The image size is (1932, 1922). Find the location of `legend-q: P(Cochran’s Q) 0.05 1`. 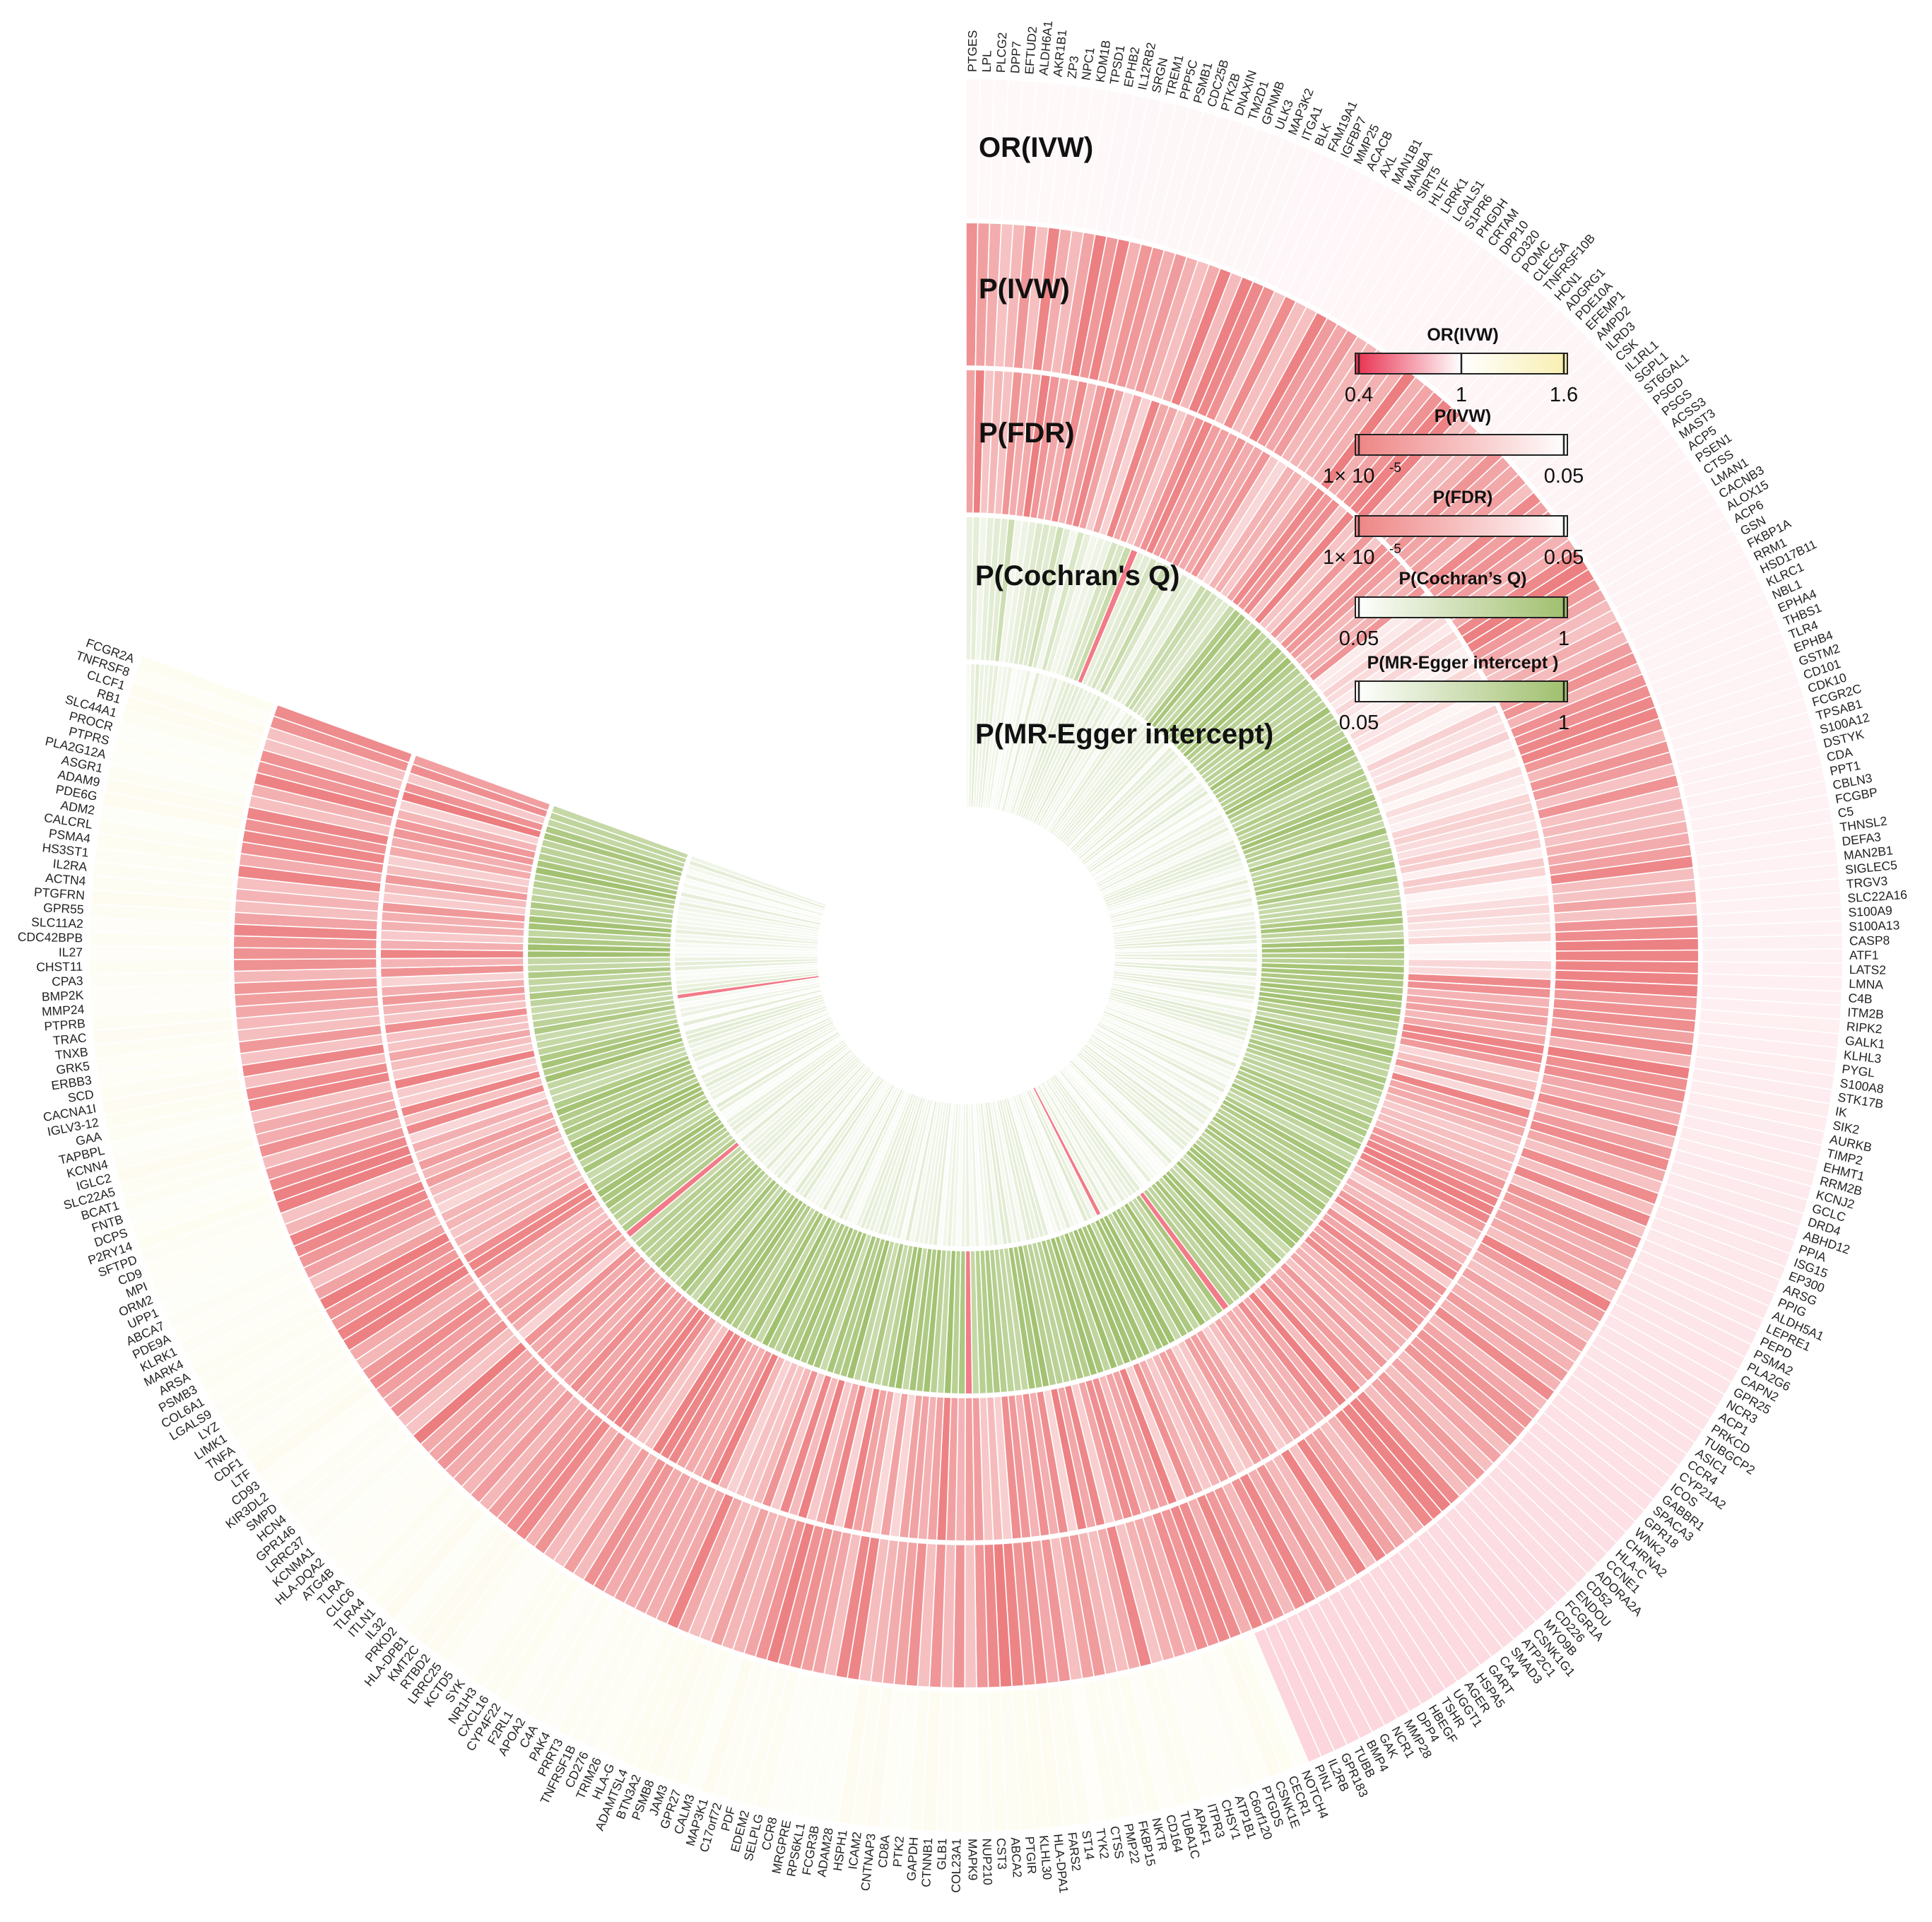

legend-q: P(Cochran’s Q) 0.05 1 is located at coordinates (1454, 609).